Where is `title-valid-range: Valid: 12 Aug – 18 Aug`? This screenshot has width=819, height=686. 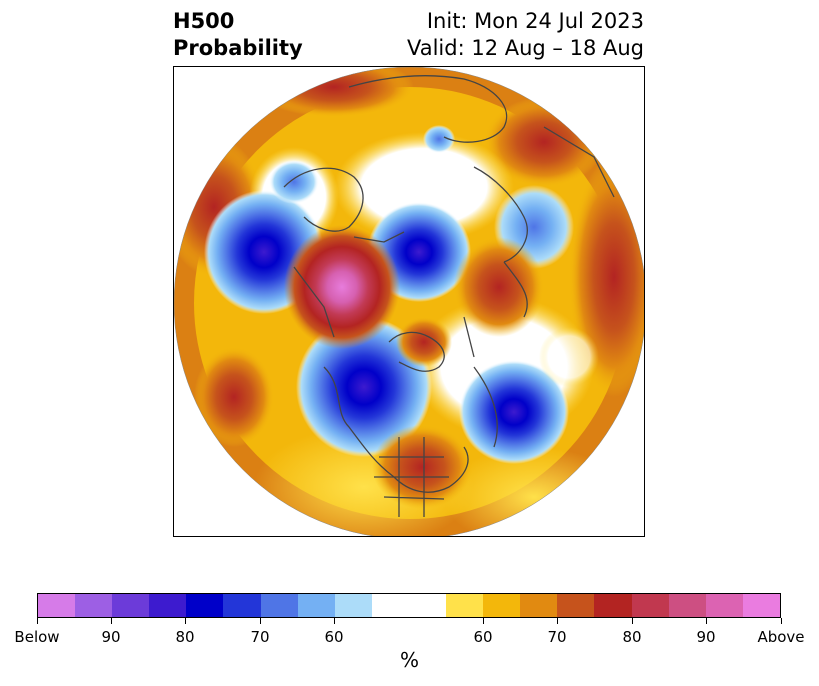 title-valid-range: Valid: 12 Aug – 18 Aug is located at coordinates (525, 48).